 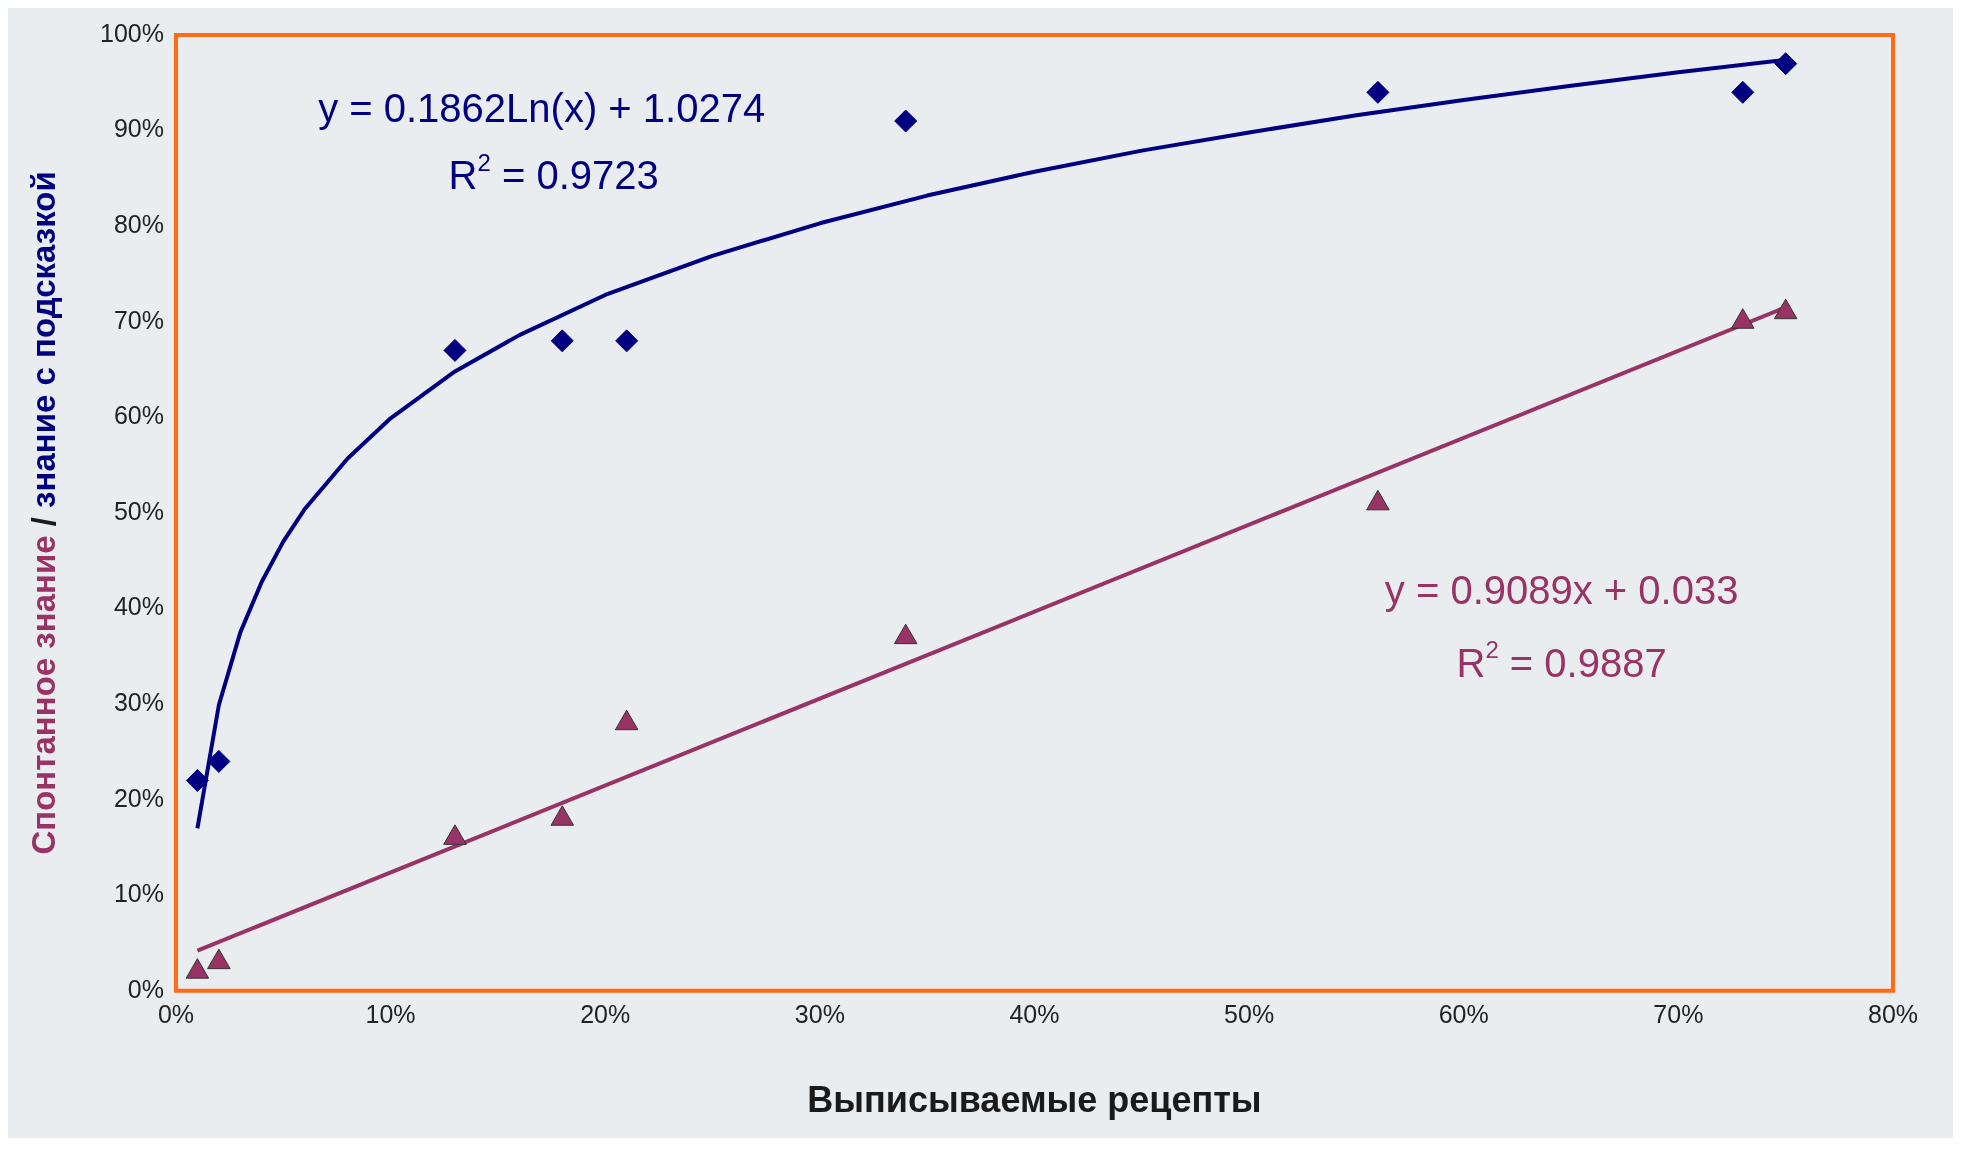 What do you see at coordinates (1249, 1013) in the screenshot?
I see `x-tick-label: 50%` at bounding box center [1249, 1013].